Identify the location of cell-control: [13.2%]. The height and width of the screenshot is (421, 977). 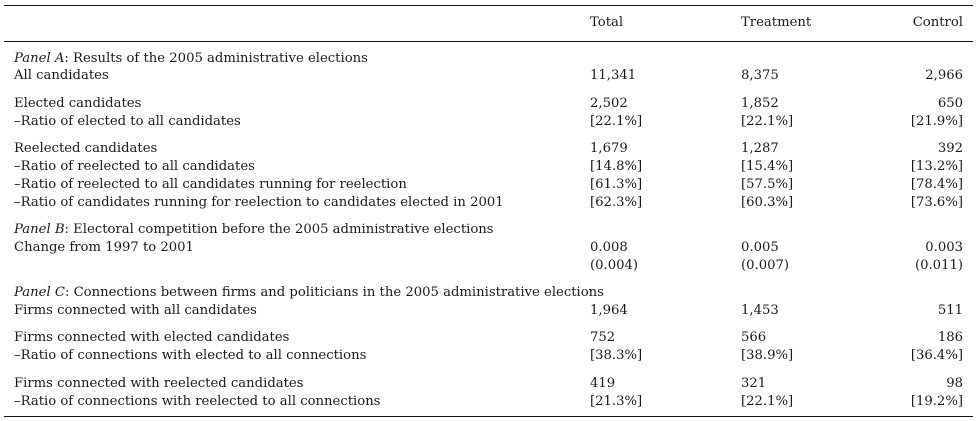
(936, 166).